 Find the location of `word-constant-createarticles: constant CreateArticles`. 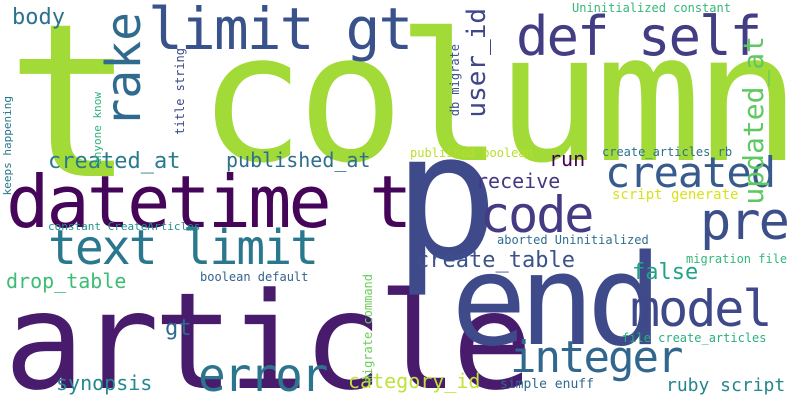

word-constant-createarticles: constant CreateArticles is located at coordinates (124, 226).